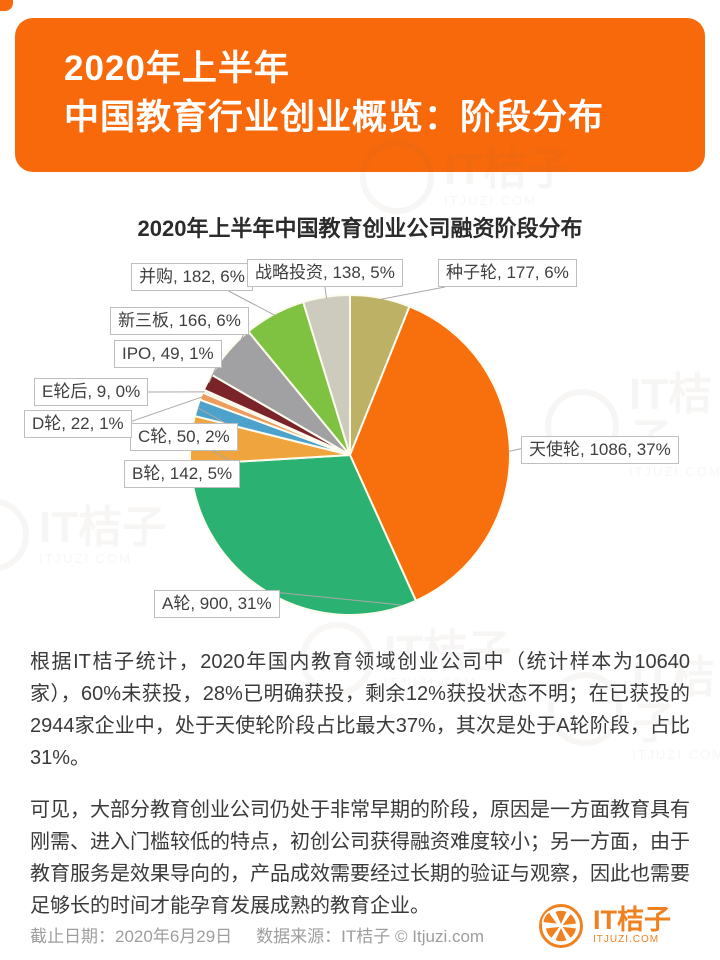  Describe the element at coordinates (217, 604) in the screenshot. I see `pie-label-A轮: A轮, 900, 31%` at that location.